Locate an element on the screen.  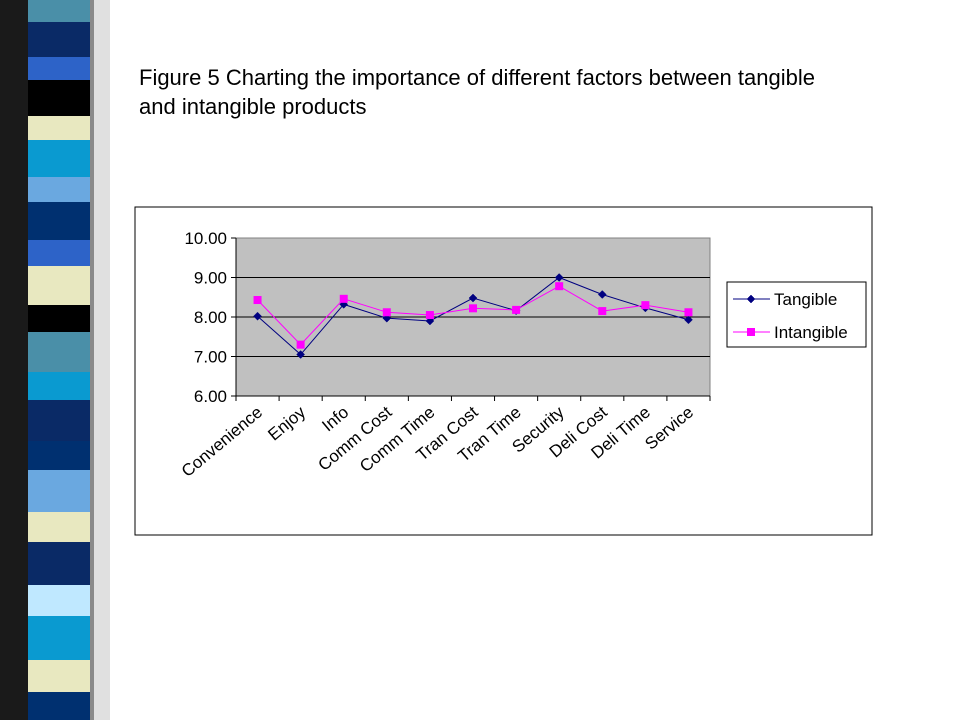
legend: Tangible Intangible is located at coordinates (796, 314).